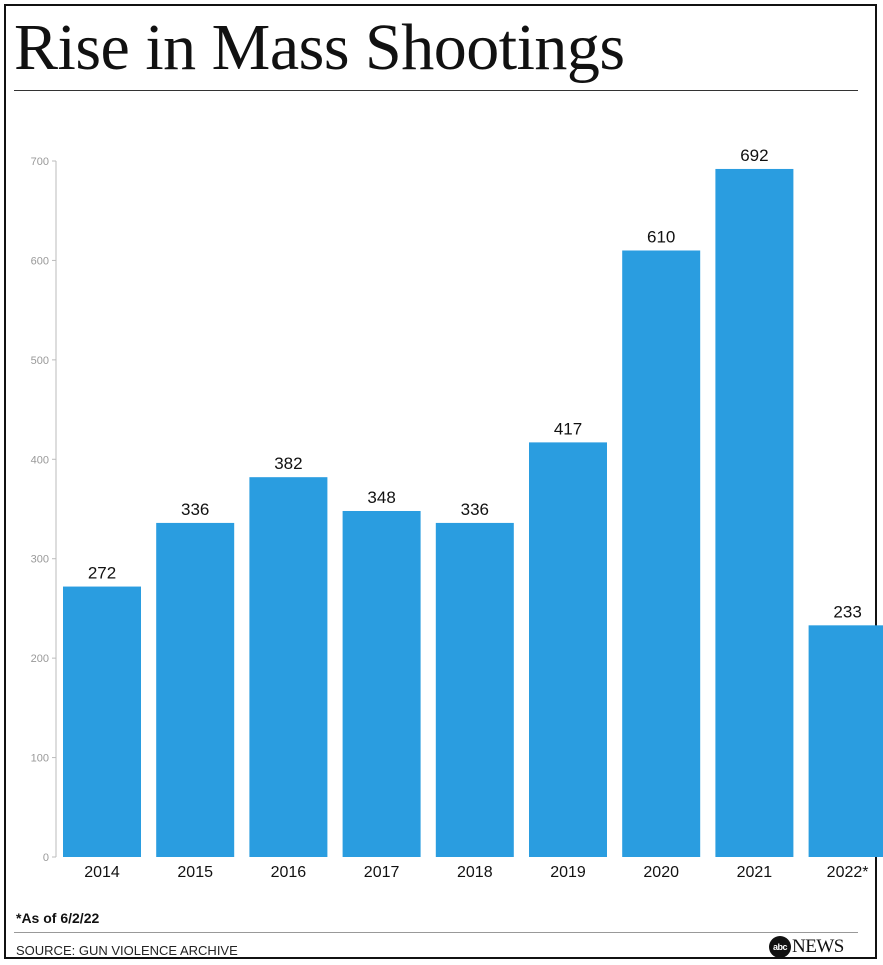 This screenshot has width=883, height=965. What do you see at coordinates (381, 497) in the screenshot?
I see `data-label: 348` at bounding box center [381, 497].